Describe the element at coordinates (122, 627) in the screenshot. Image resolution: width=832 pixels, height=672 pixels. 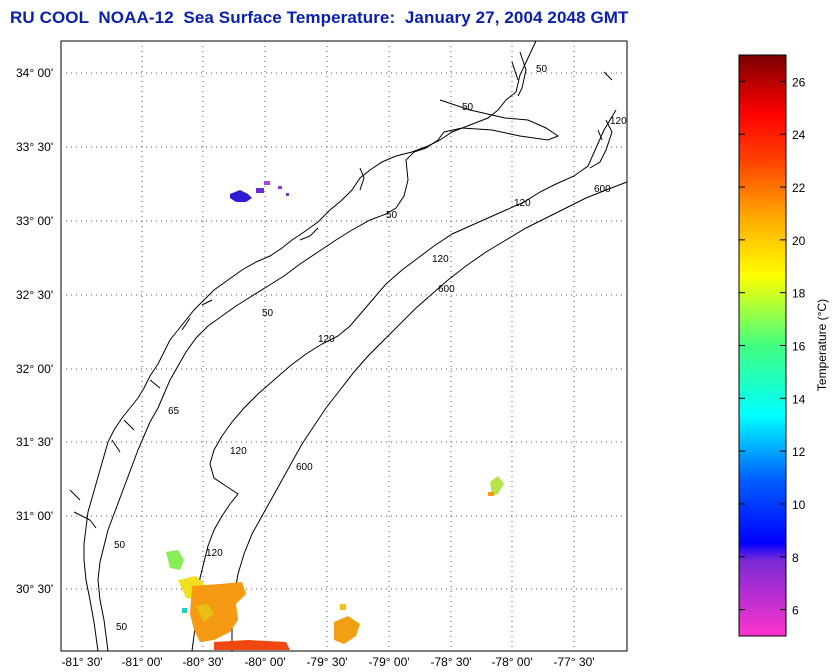
I see `contour-label-50-bottom: 50` at that location.